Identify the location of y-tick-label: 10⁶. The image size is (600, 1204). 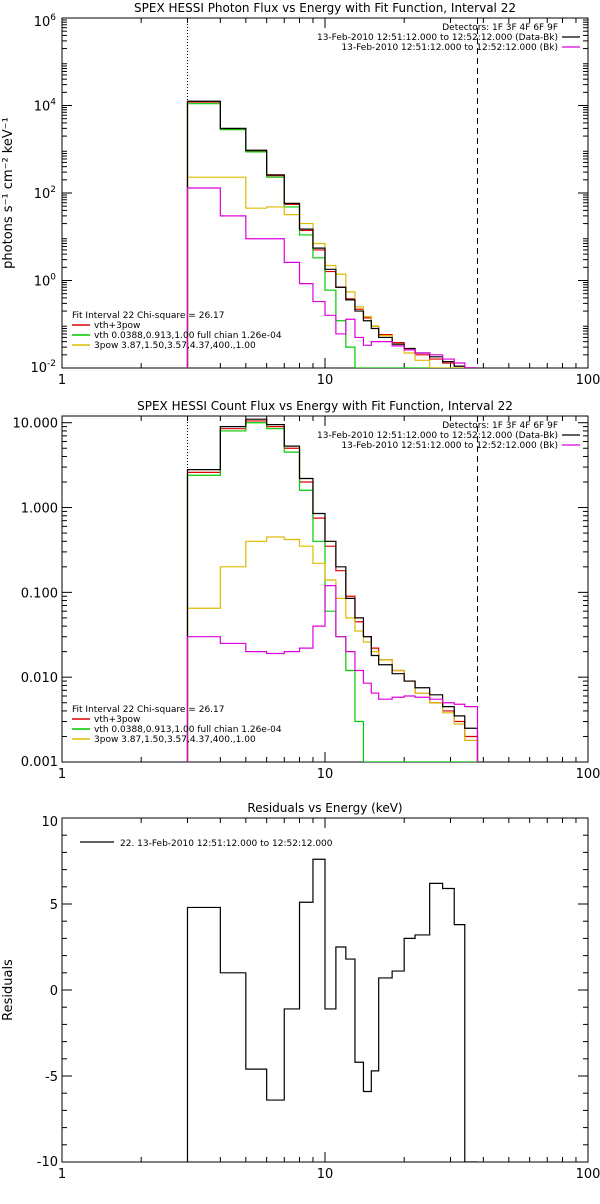
(45, 21).